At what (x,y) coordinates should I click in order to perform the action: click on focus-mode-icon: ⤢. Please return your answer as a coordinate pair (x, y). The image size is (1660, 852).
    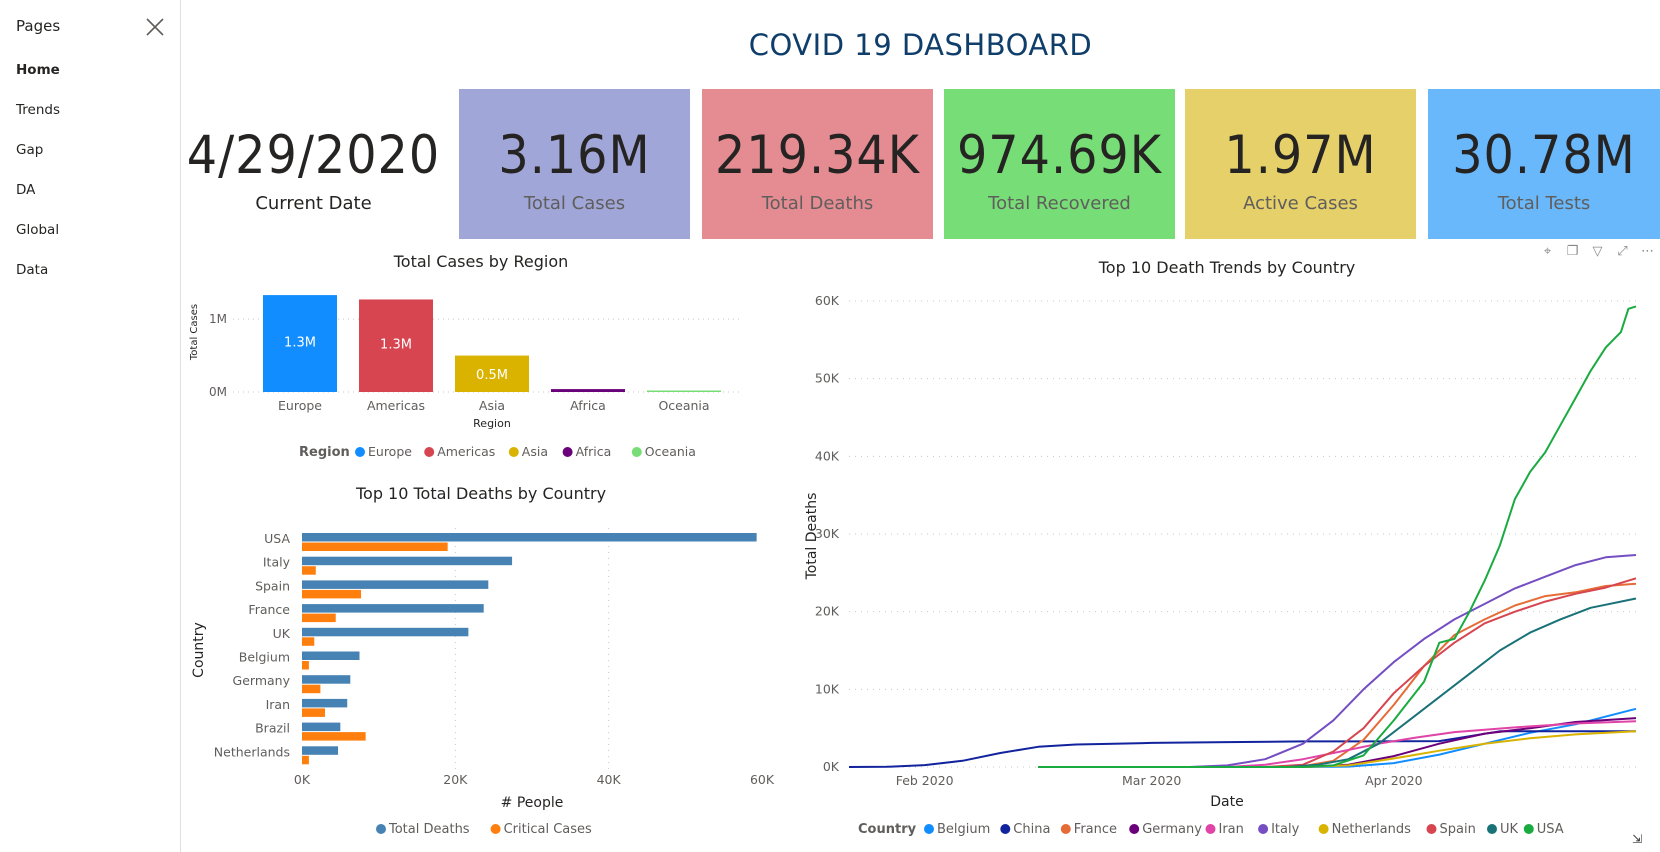
    Looking at the image, I should click on (1622, 251).